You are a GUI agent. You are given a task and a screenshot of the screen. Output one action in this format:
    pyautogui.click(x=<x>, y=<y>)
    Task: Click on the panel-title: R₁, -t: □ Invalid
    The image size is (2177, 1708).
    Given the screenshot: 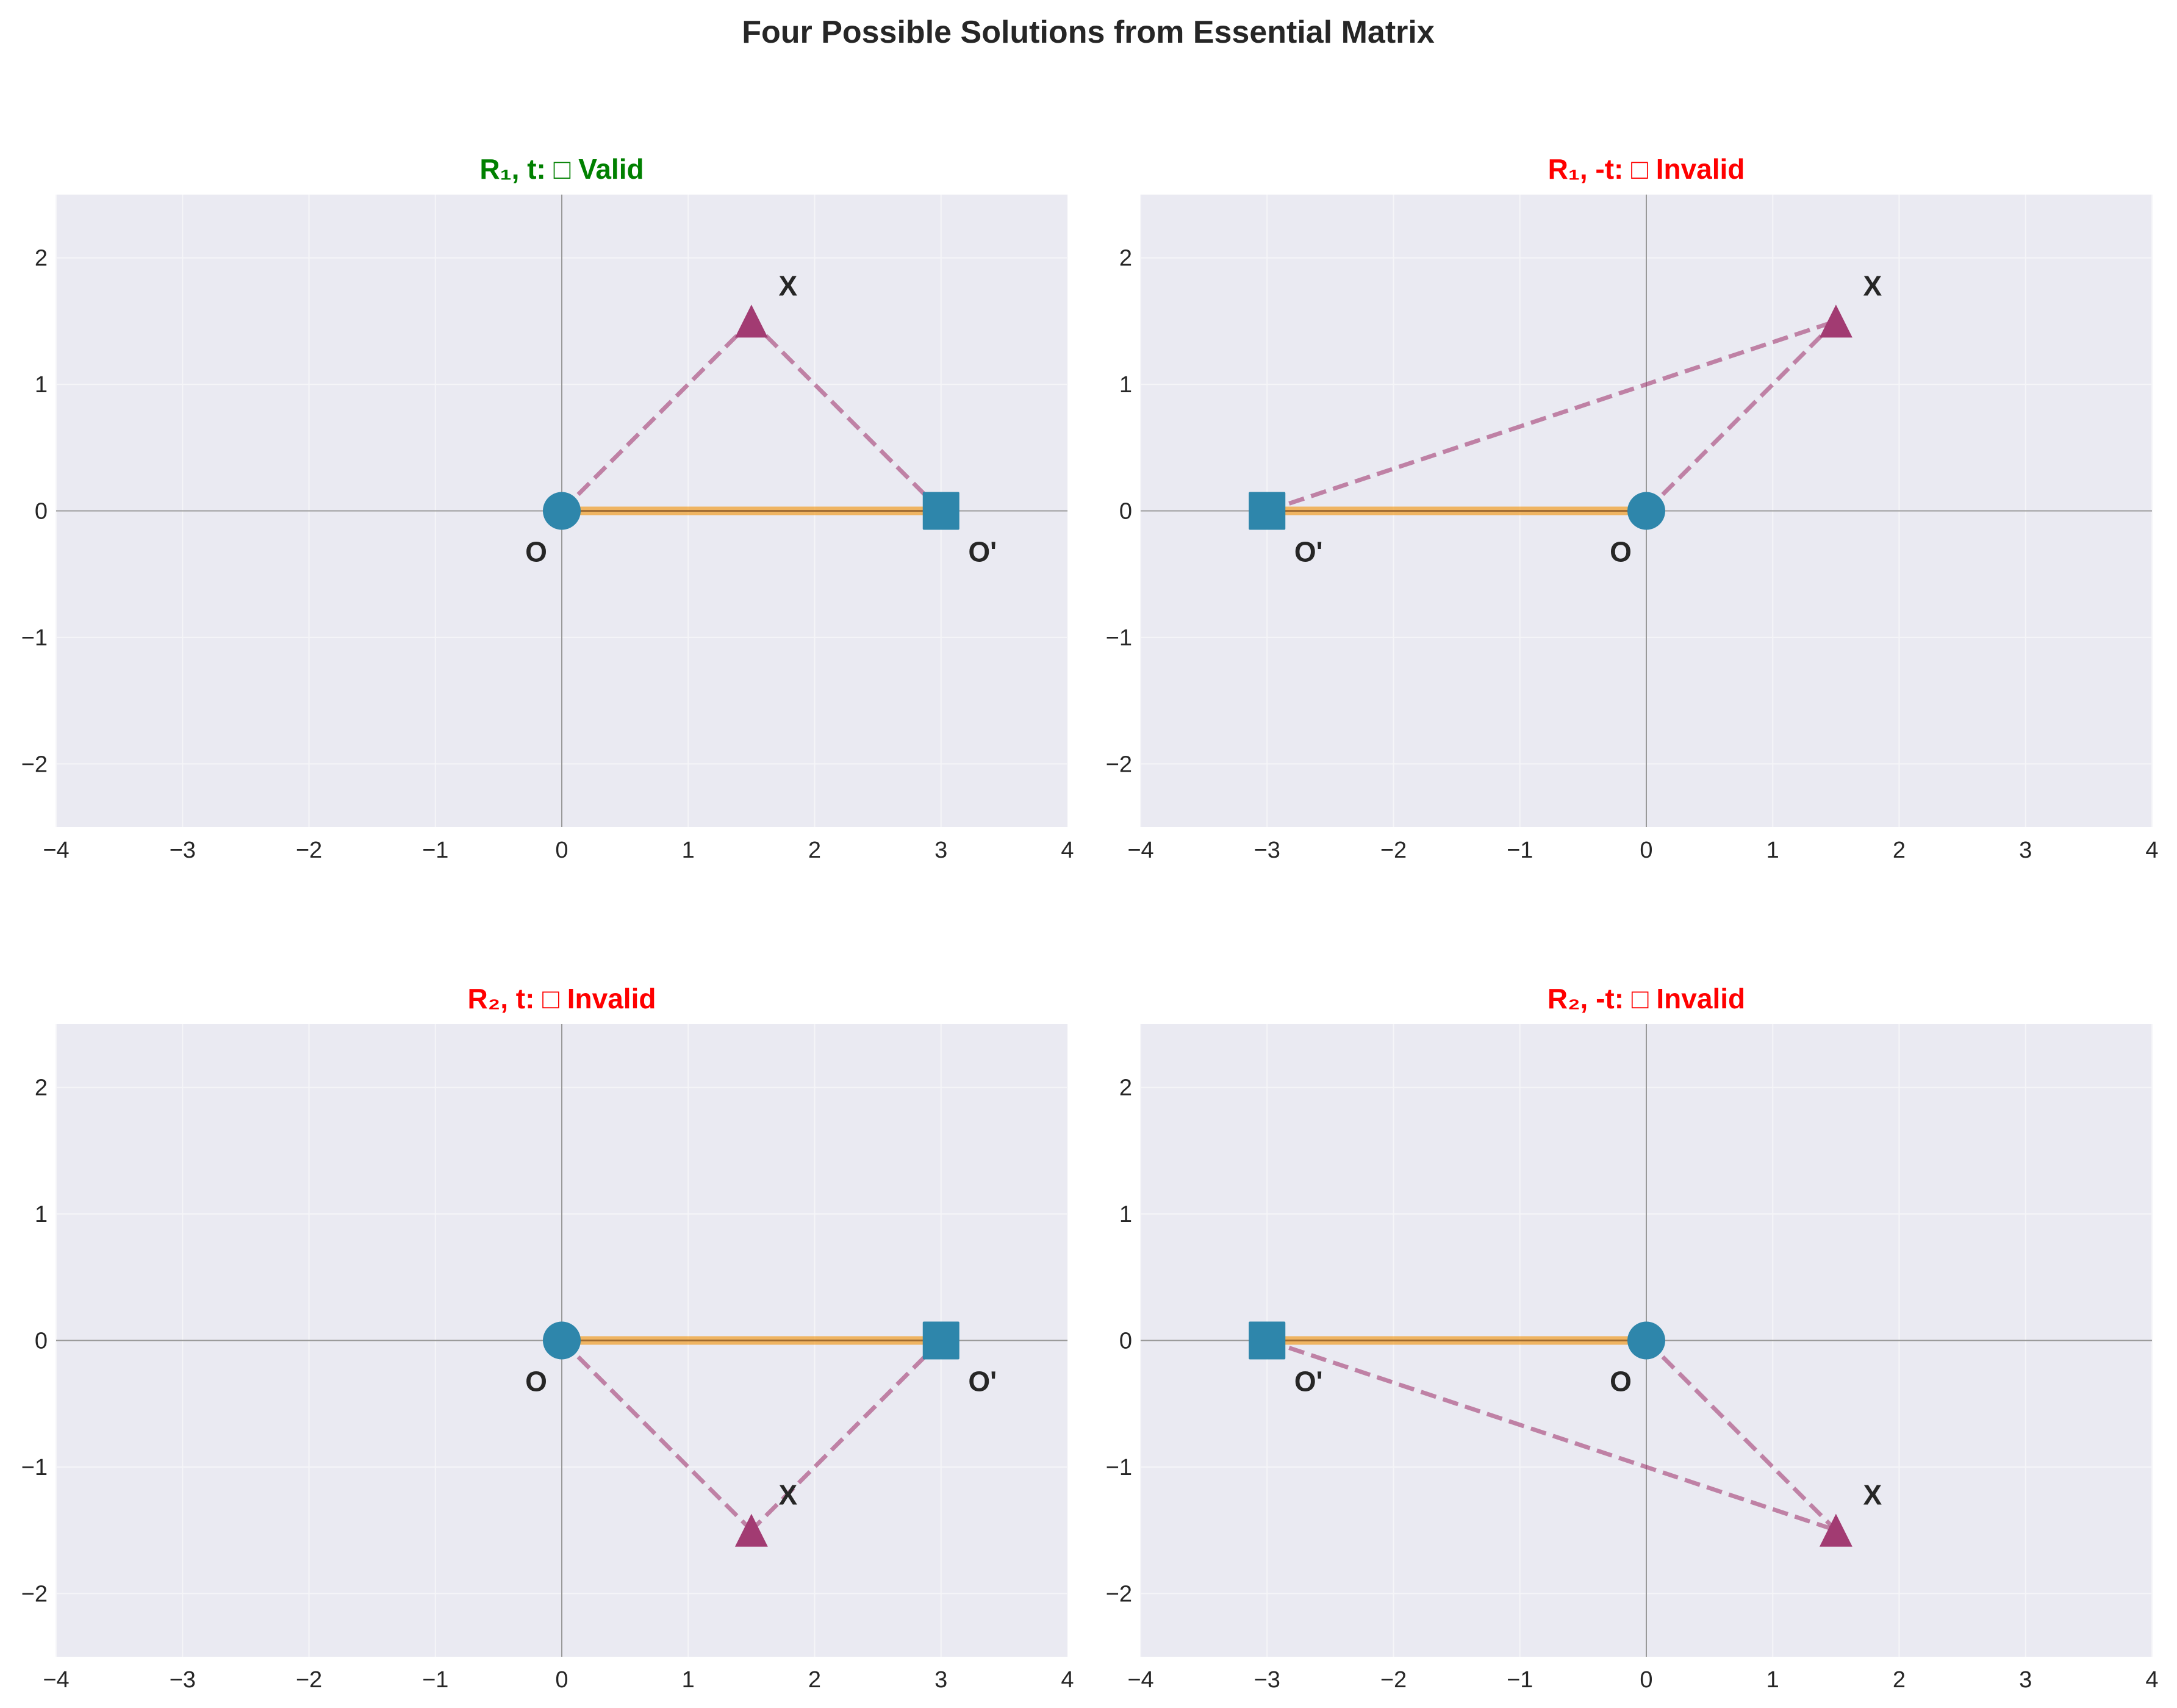 What is the action you would take?
    pyautogui.click(x=1647, y=169)
    